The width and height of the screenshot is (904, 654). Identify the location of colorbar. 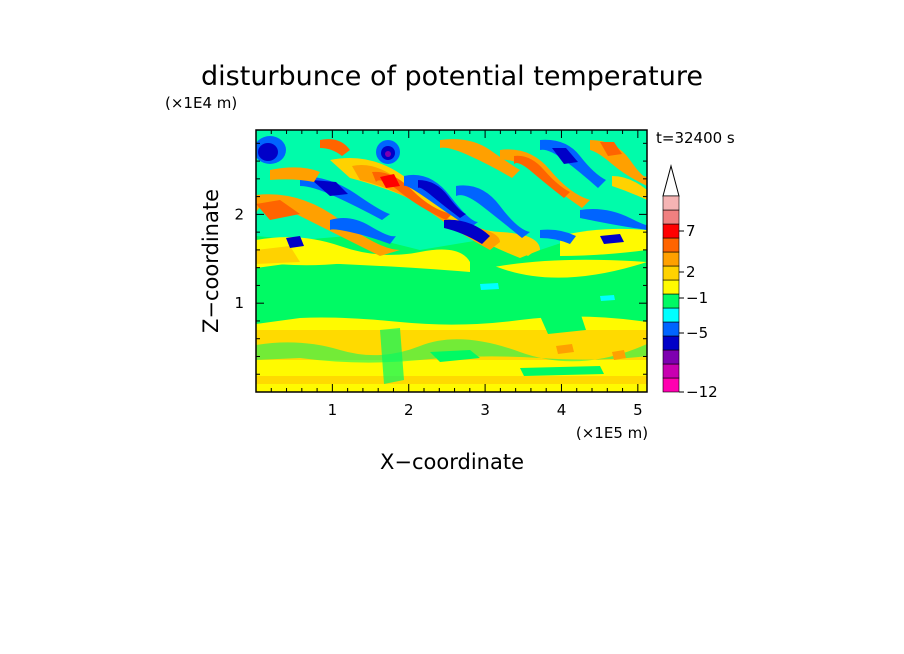
(671, 278).